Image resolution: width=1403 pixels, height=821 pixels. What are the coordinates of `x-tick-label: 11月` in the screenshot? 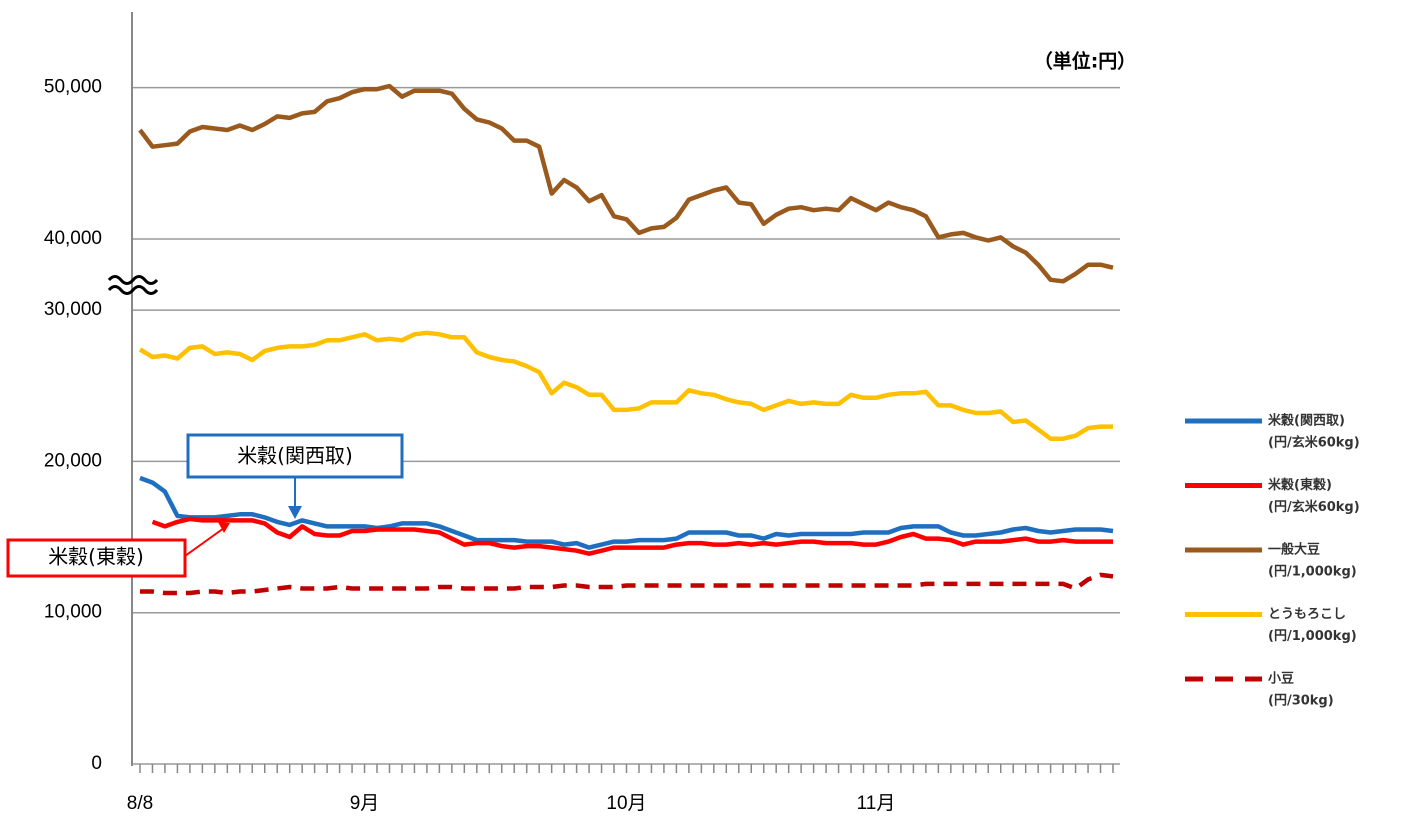 It's located at (876, 803).